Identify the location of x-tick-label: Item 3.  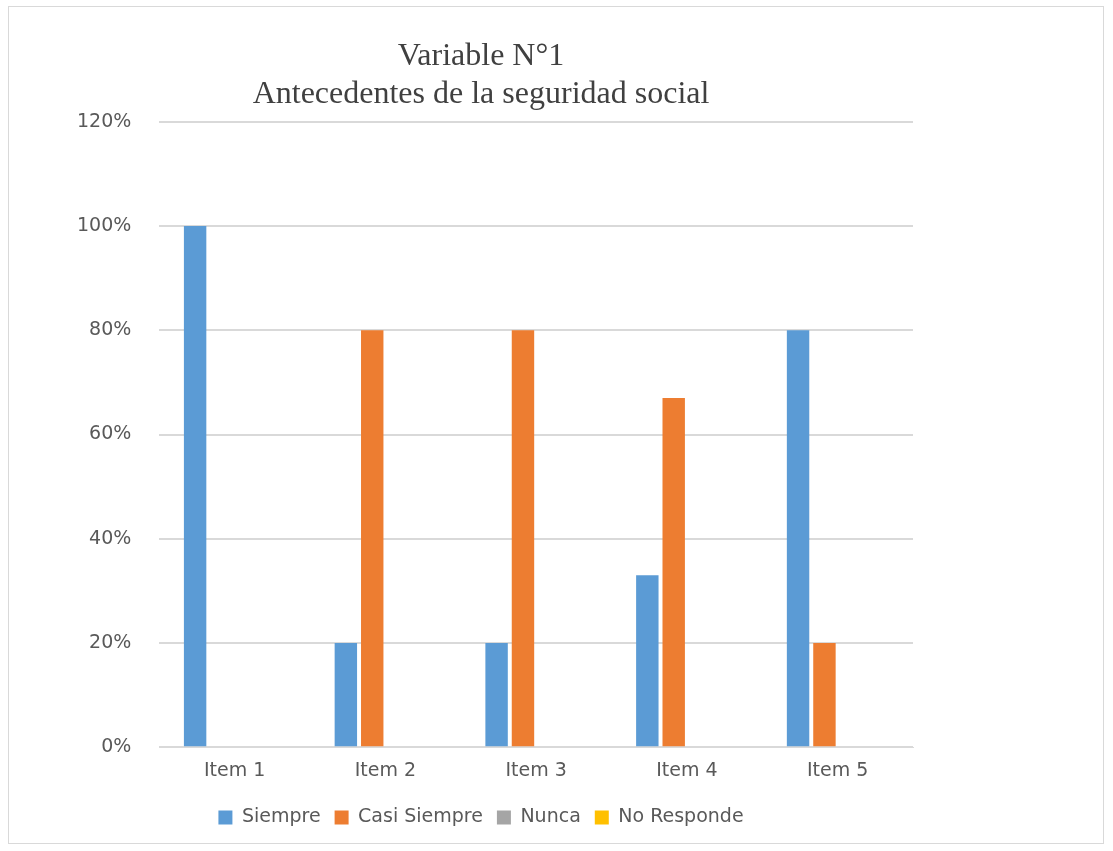
(536, 768).